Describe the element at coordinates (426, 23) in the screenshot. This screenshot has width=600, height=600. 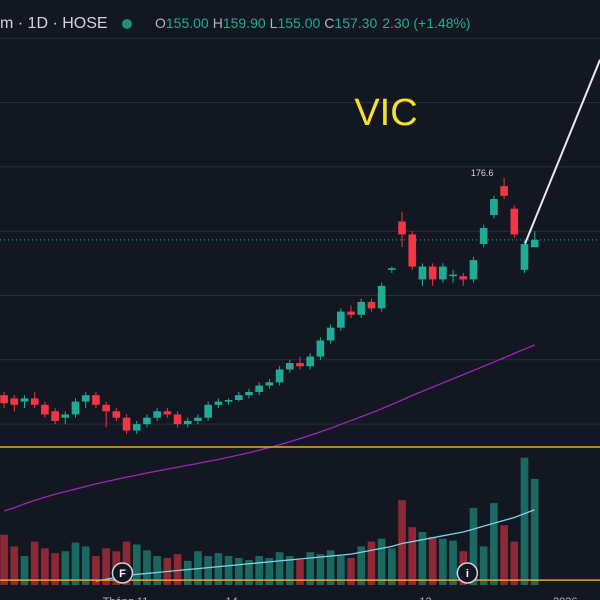
I see `change-label: 2.30 (+1.48%)` at that location.